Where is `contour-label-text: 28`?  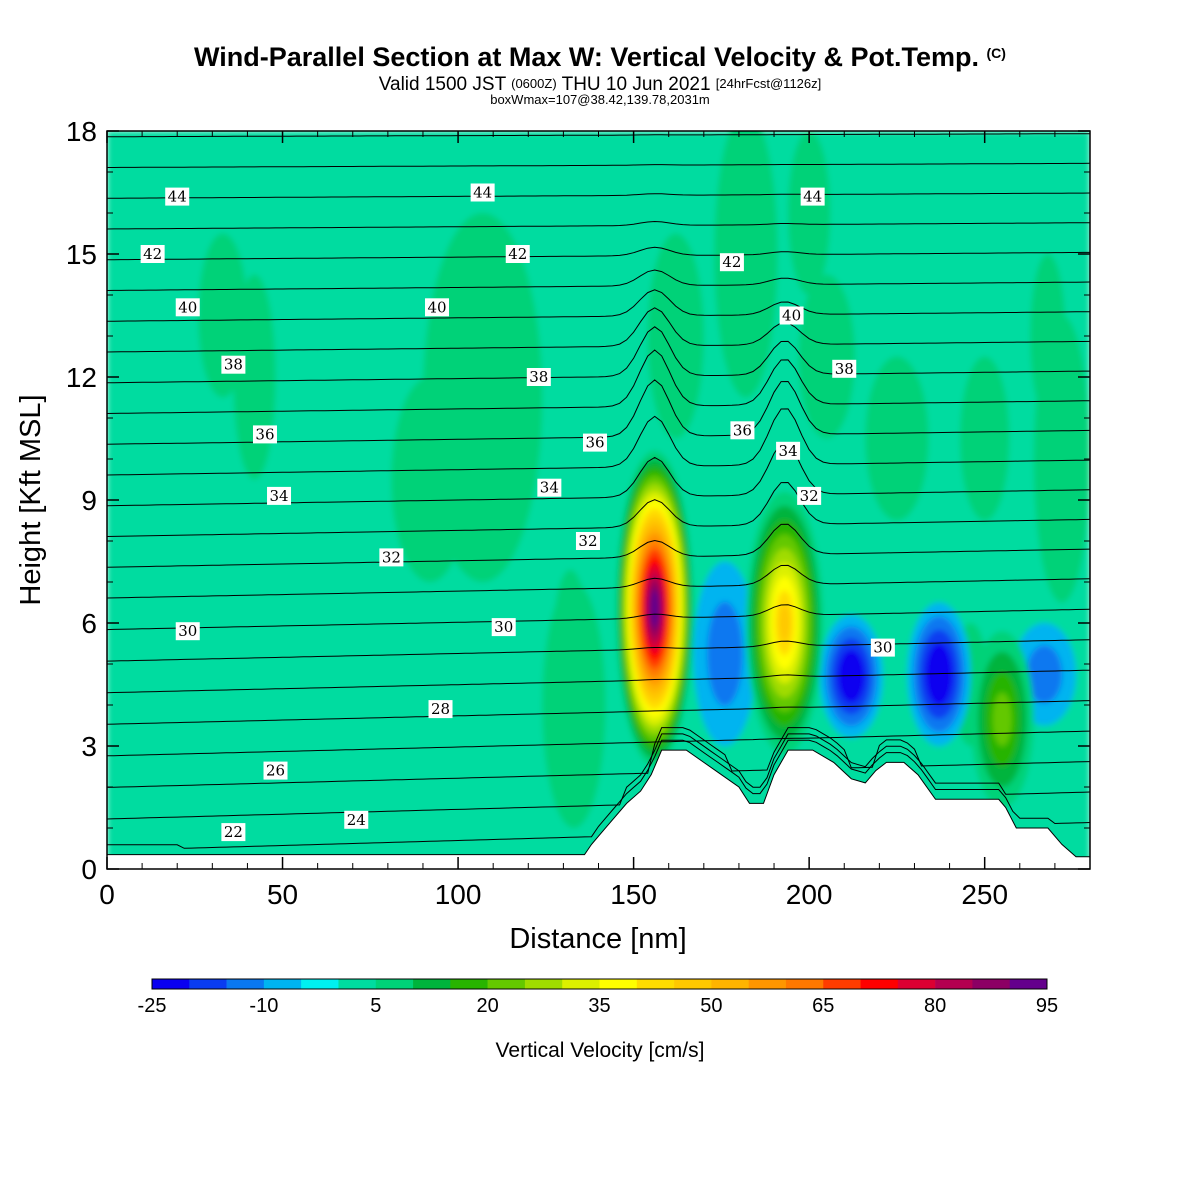
contour-label-text: 28 is located at coordinates (440, 709).